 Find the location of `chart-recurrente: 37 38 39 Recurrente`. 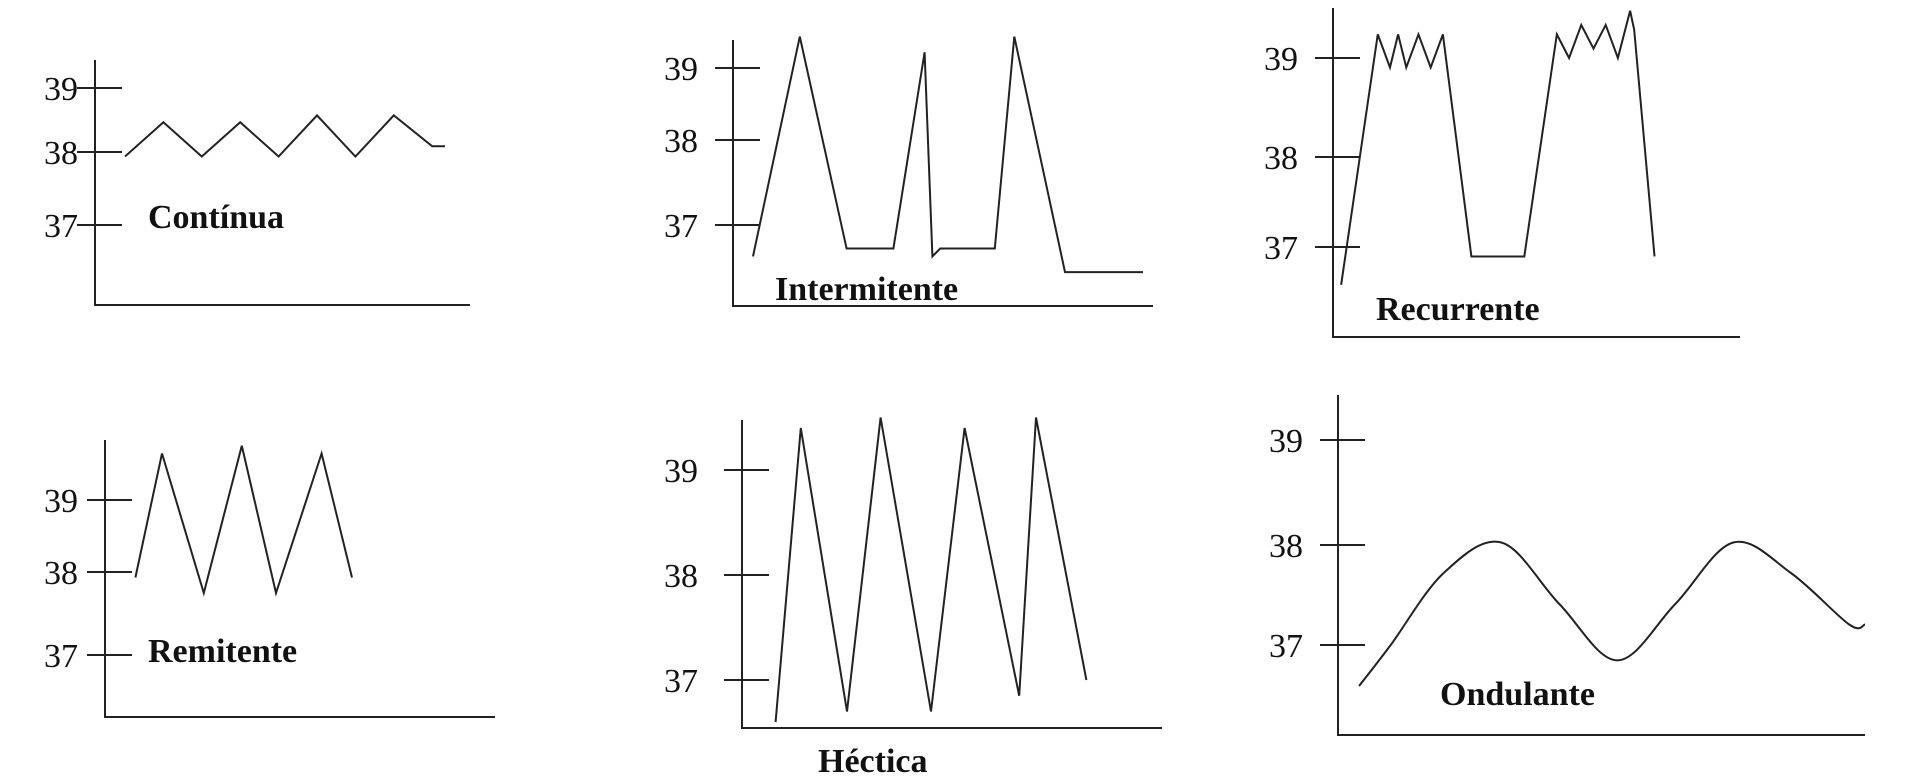

chart-recurrente: 37 38 39 Recurrente is located at coordinates (1502, 173).